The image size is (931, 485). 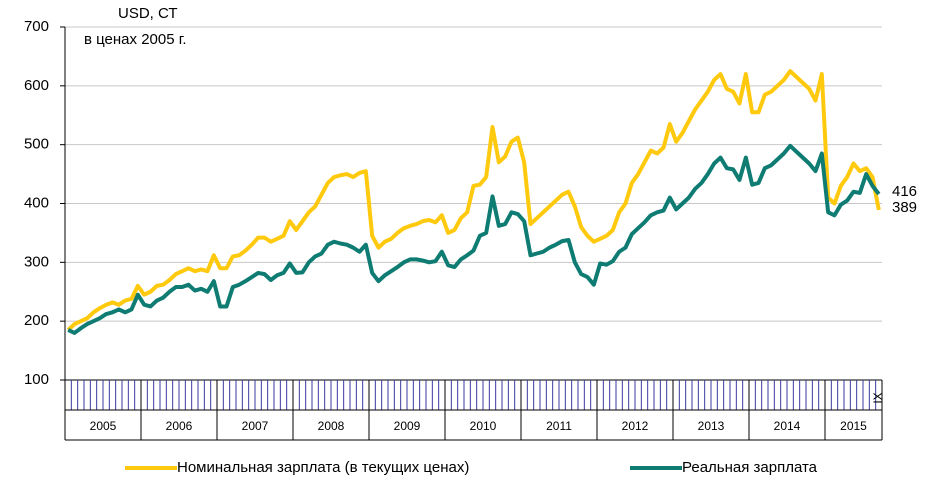 What do you see at coordinates (36, 379) in the screenshot?
I see `y-tick-label: 100` at bounding box center [36, 379].